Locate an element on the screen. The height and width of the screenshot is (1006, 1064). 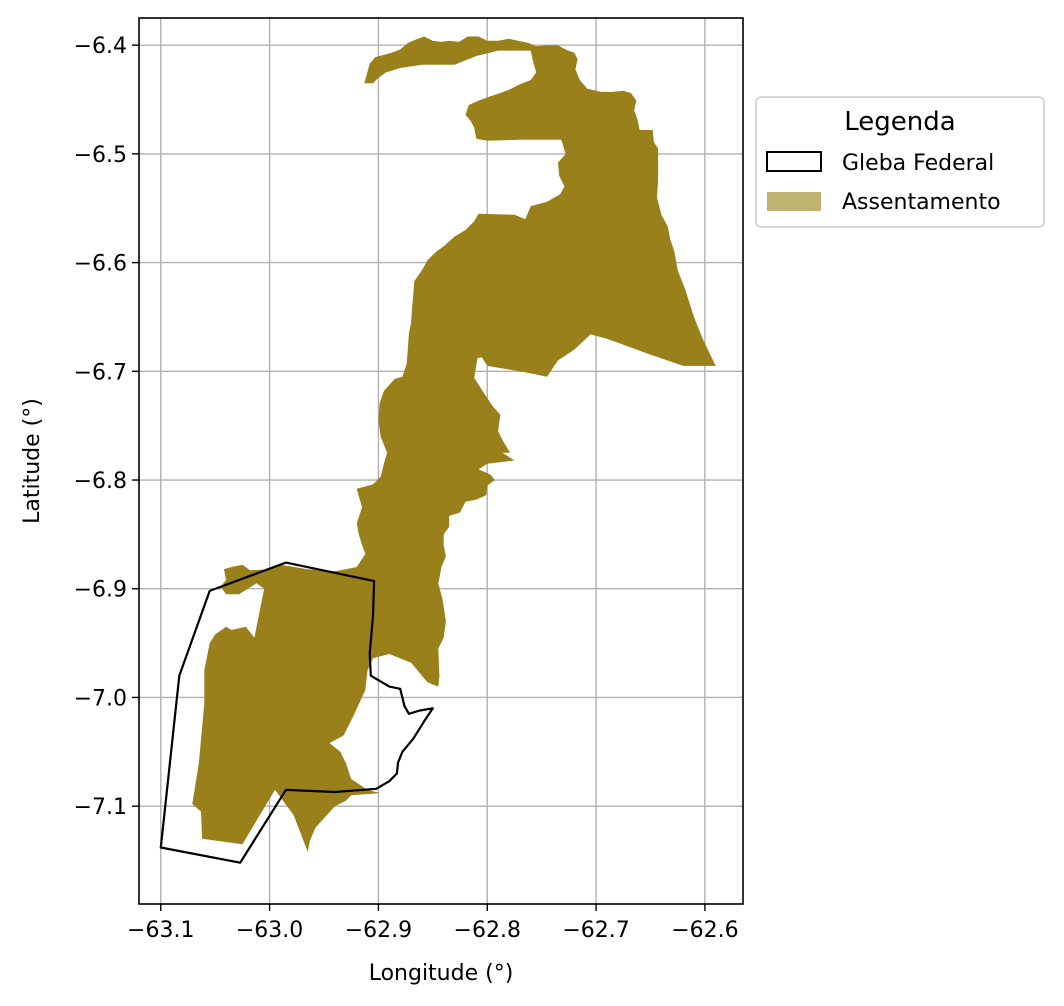
legend-label-gleba: Gleba Federal is located at coordinates (918, 163).